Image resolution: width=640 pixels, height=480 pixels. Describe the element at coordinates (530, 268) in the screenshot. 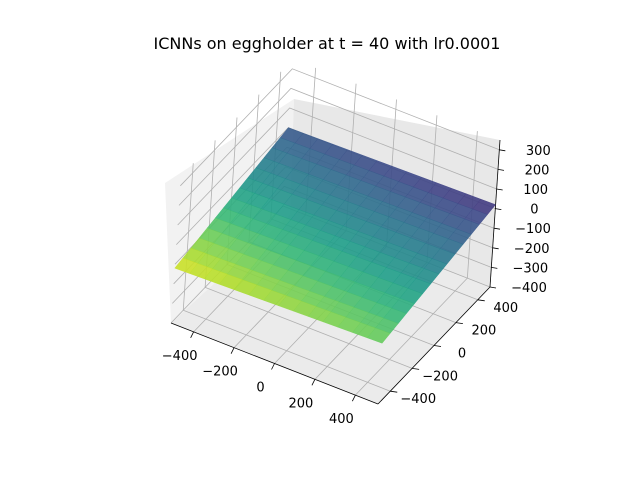

I see `z-tick-label: −300` at that location.